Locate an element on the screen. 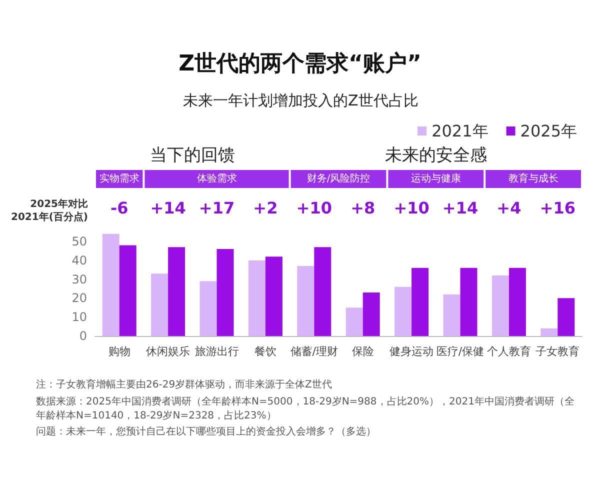 This screenshot has height=480, width=600. x-tick-label: 医疗/保健 is located at coordinates (460, 351).